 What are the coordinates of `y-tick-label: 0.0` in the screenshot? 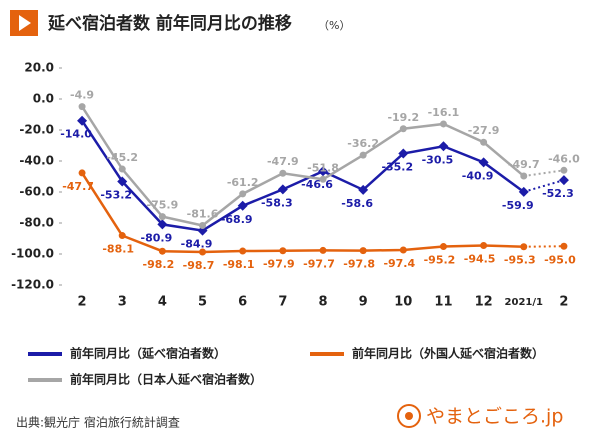 It's located at (43, 99).